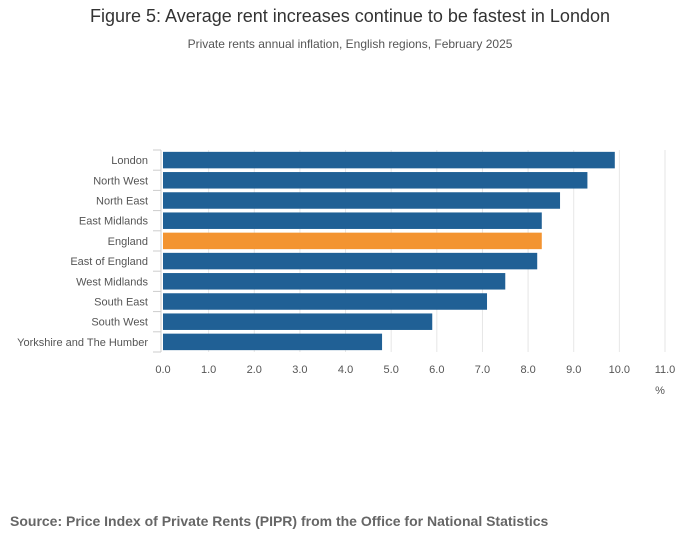  What do you see at coordinates (619, 370) in the screenshot?
I see `x-tick-label: 10.0` at bounding box center [619, 370].